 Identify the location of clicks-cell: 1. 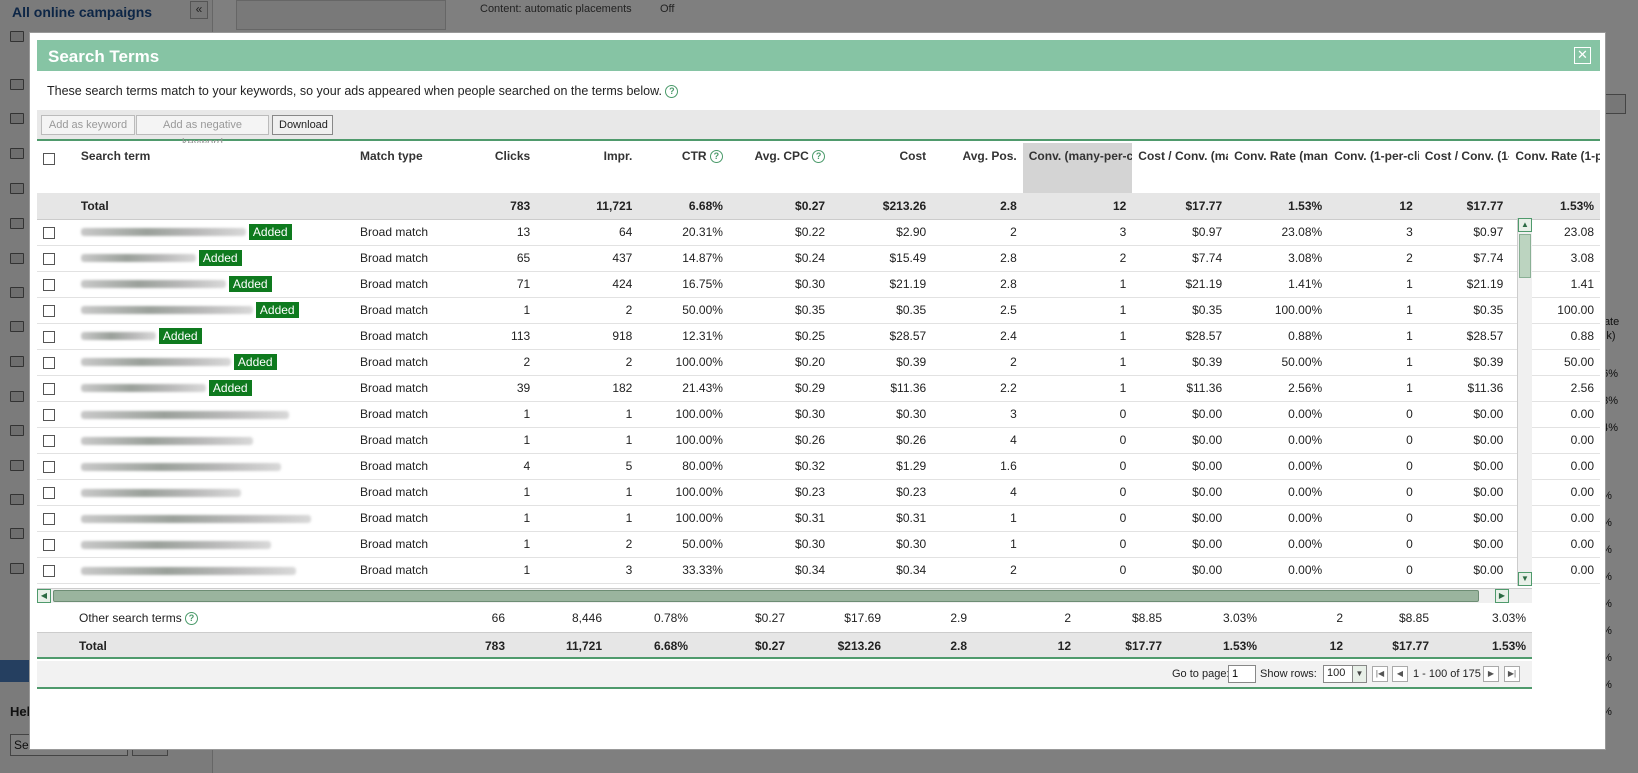
(498, 518).